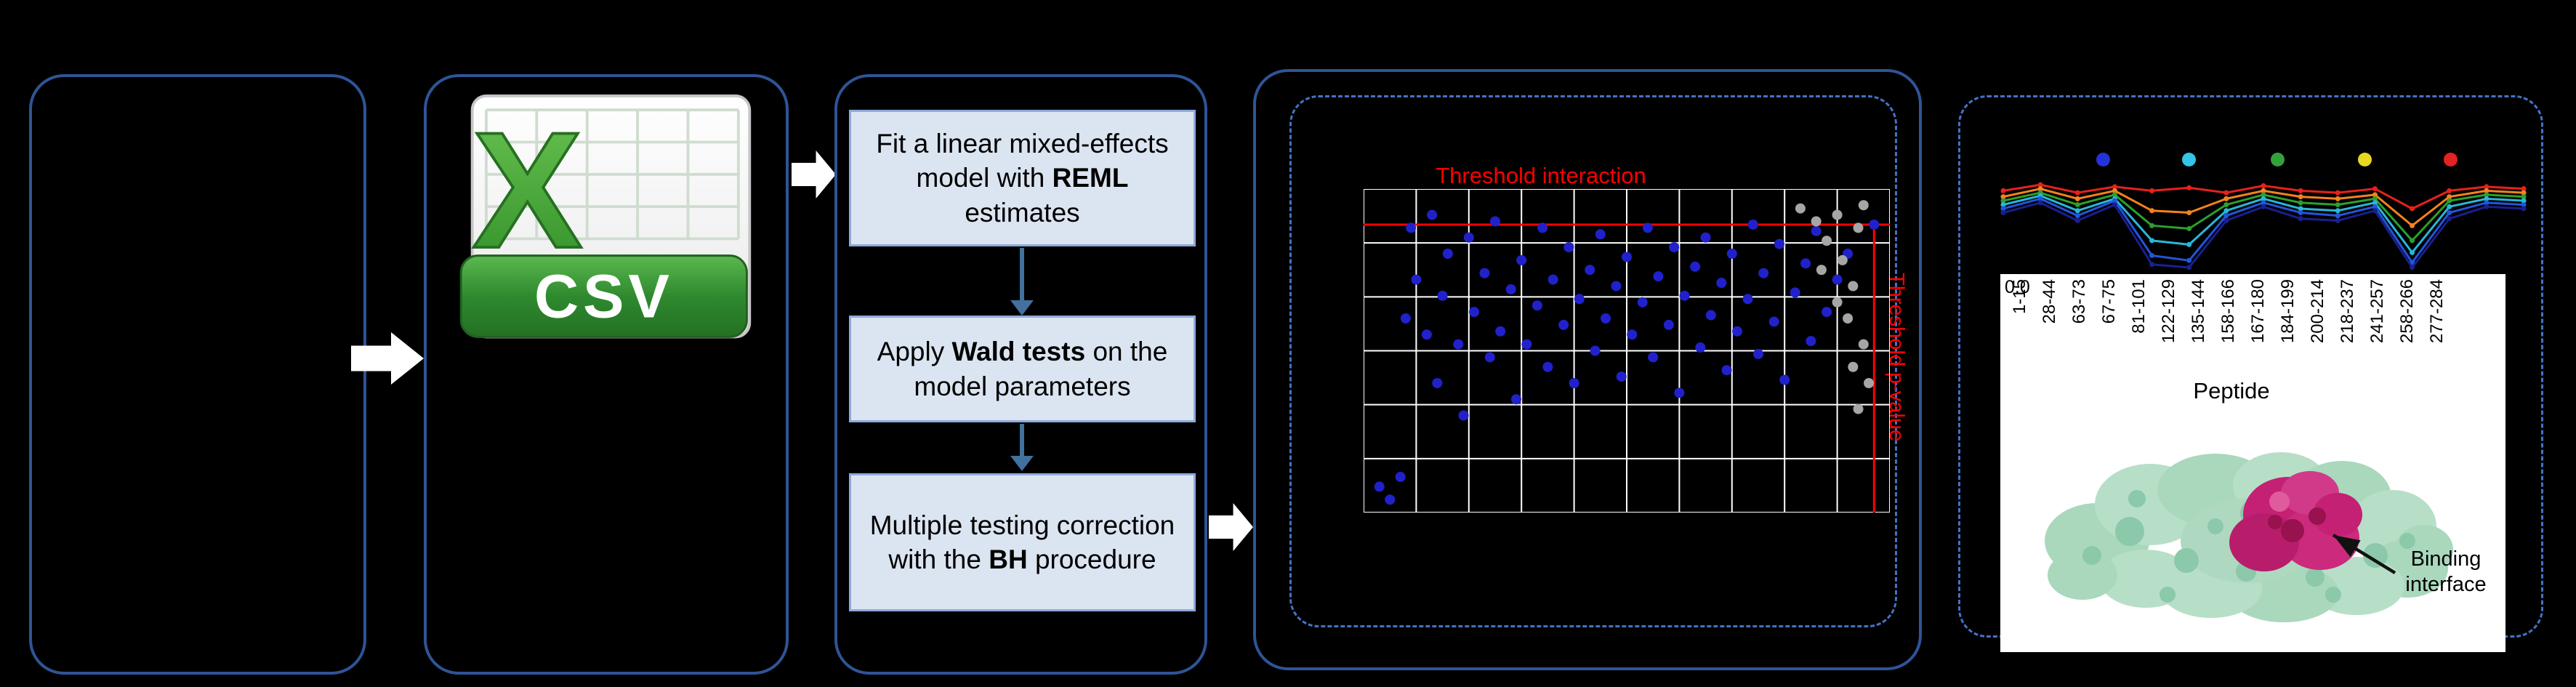  Describe the element at coordinates (1541, 175) in the screenshot. I see `threshold-interaction-label: Threshold interaction` at that location.